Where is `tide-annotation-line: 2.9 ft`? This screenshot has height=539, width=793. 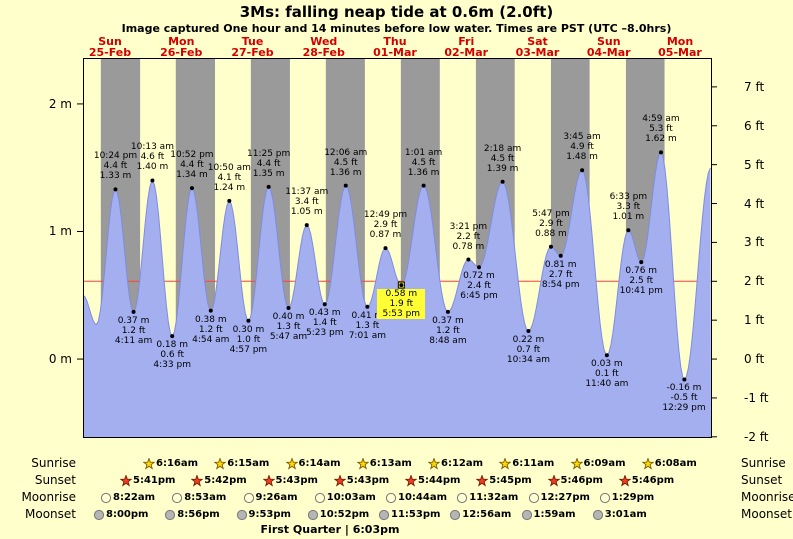
tide-annotation-line: 2.9 ft is located at coordinates (551, 223).